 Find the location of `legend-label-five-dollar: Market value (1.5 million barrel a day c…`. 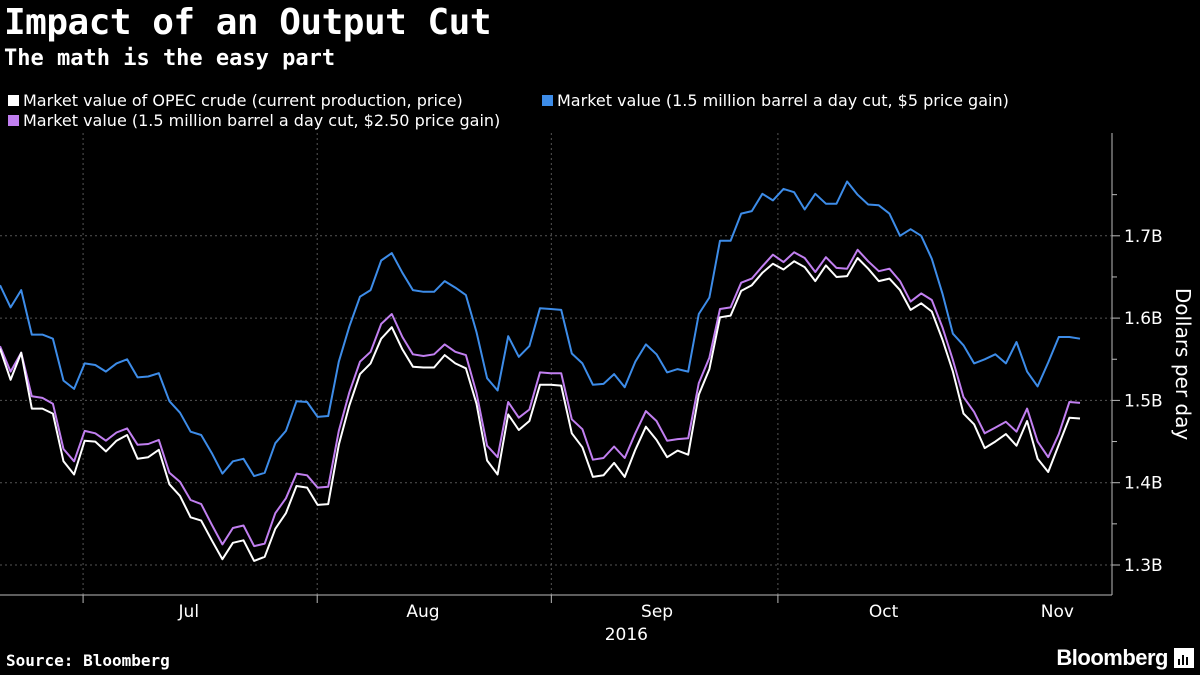

legend-label-five-dollar: Market value (1.5 million barrel a day c… is located at coordinates (783, 100).